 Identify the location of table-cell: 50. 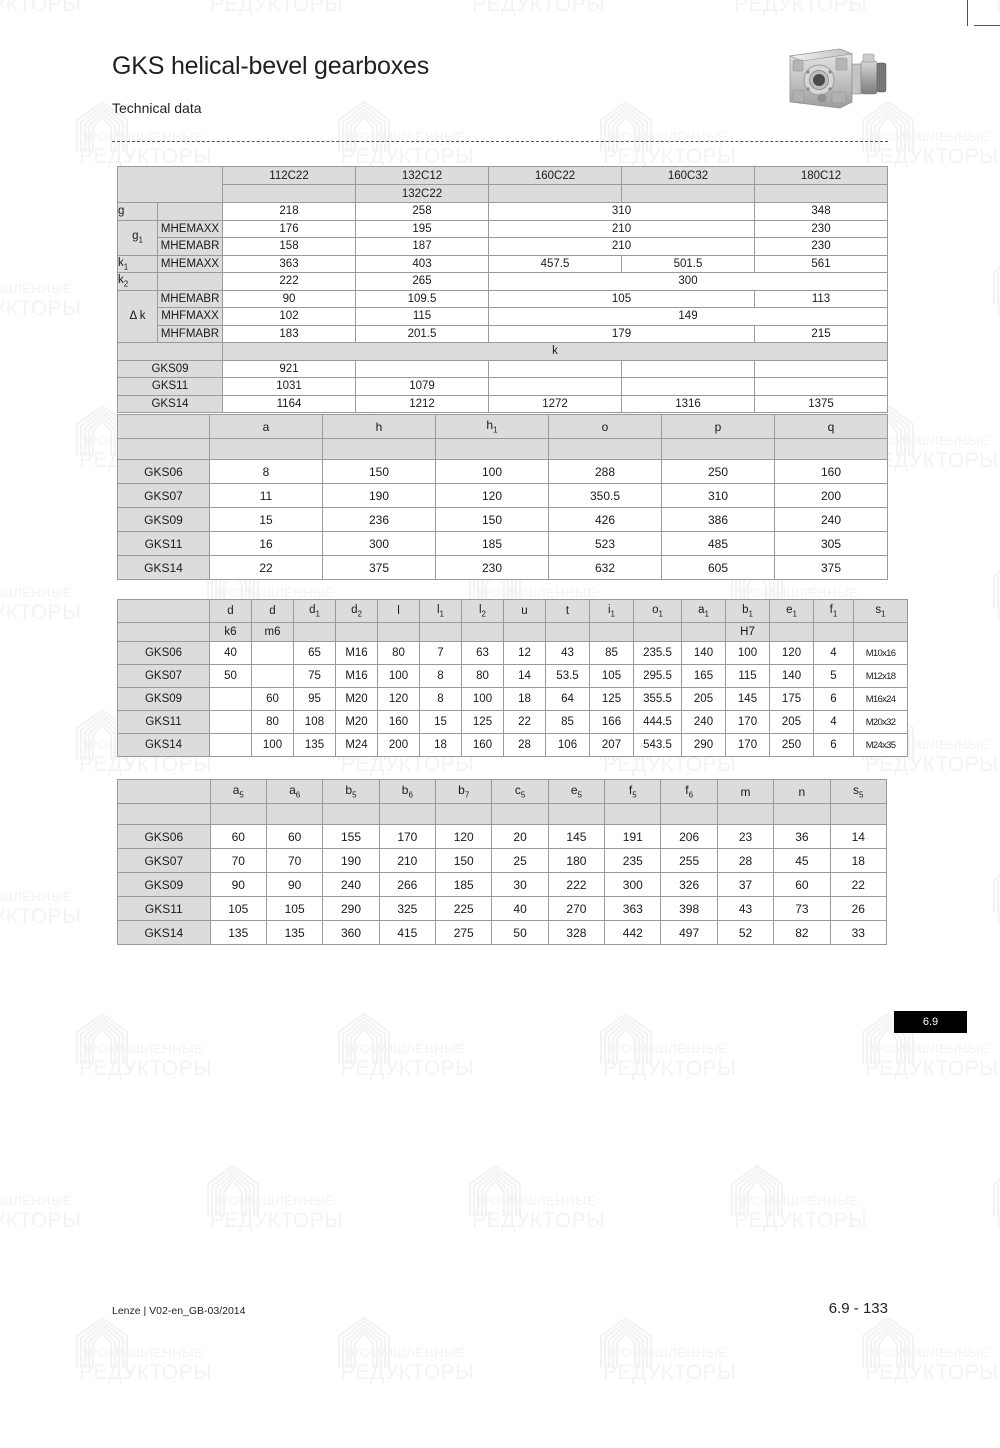
(230, 676).